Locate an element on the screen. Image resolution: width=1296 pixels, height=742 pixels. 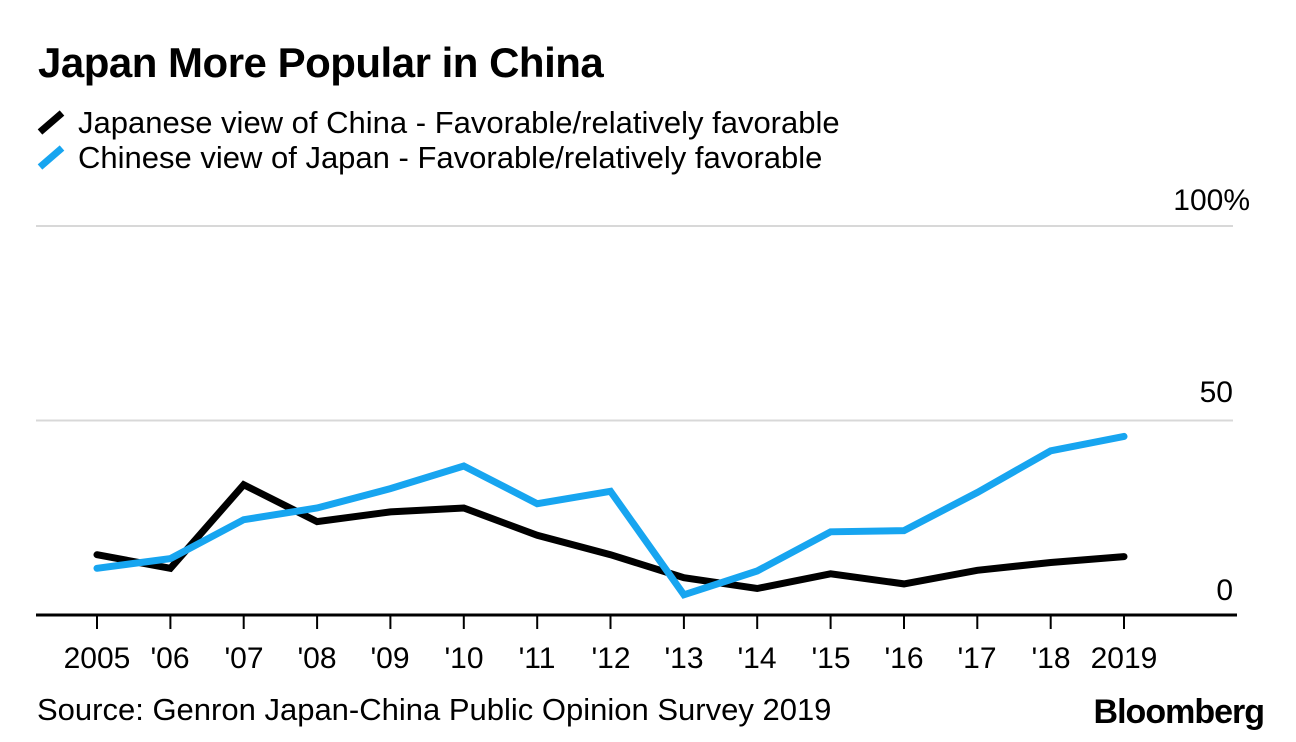
x-axis-label-2018: '18 is located at coordinates (1051, 658).